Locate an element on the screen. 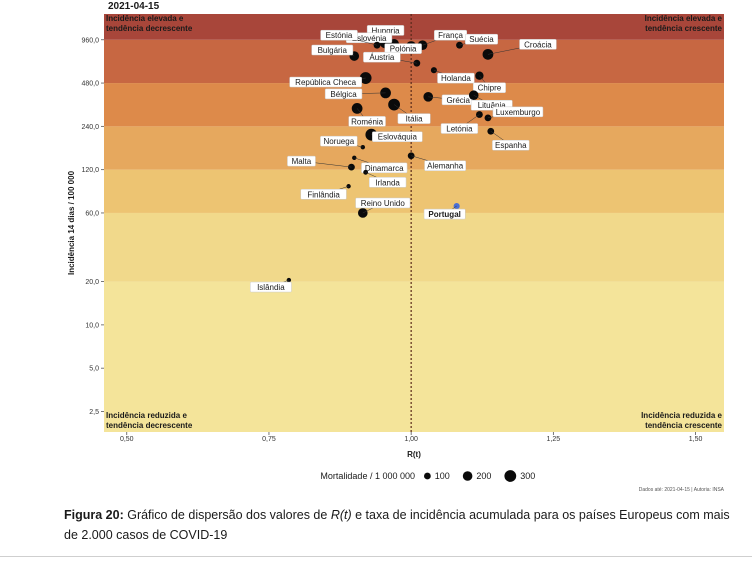 The width and height of the screenshot is (752, 561). label-noruega: Noruega is located at coordinates (338, 141).